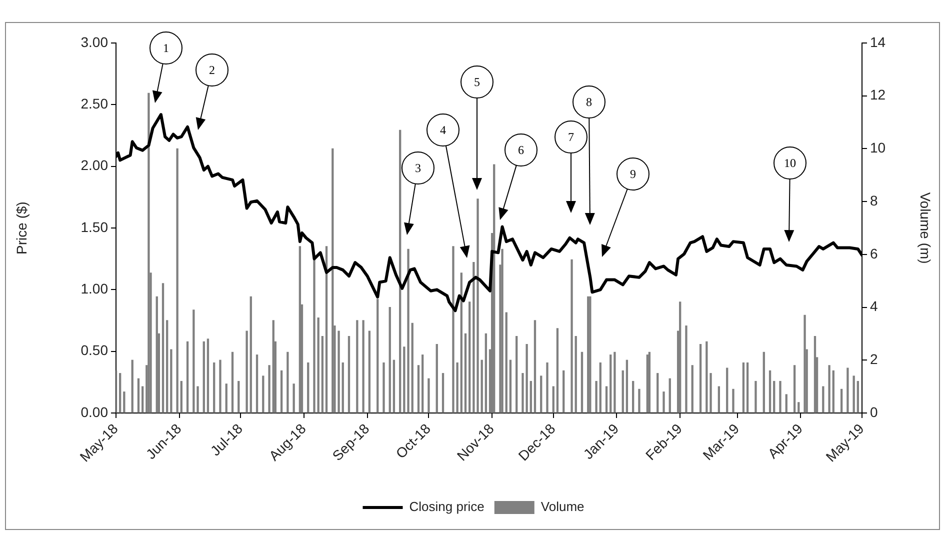 The height and width of the screenshot is (536, 947). What do you see at coordinates (94, 226) in the screenshot?
I see `y-tick-label: 1.50` at bounding box center [94, 226].